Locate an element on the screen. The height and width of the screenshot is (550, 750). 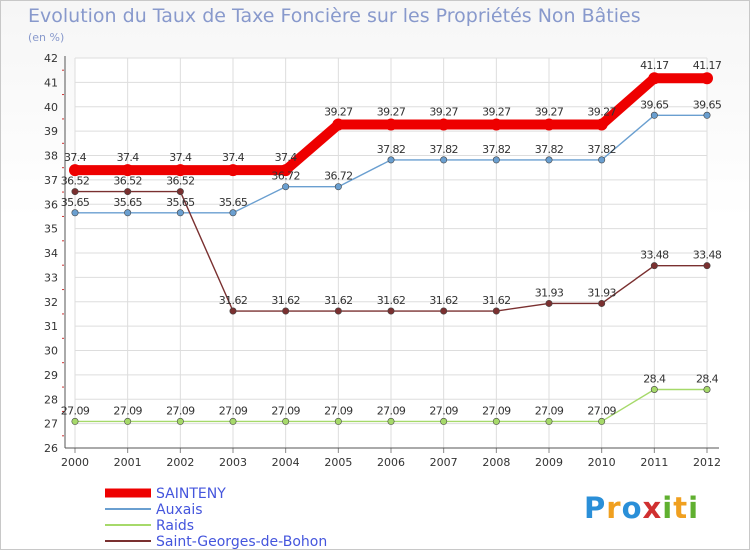
legend-label: Raids is located at coordinates (175, 526).